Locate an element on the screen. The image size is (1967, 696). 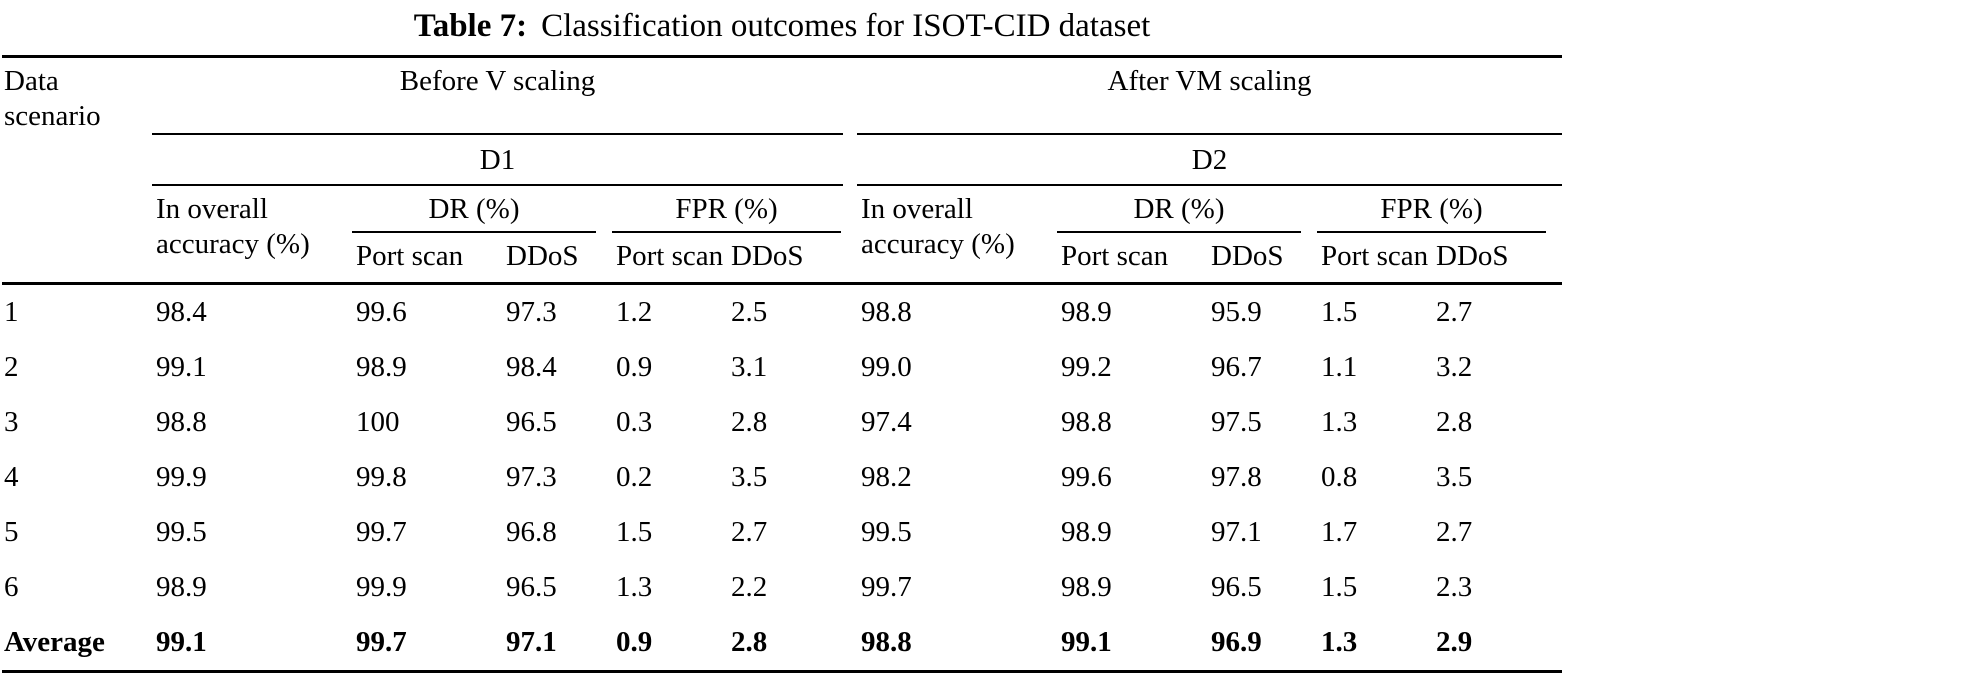
value-cell: 99.8 is located at coordinates (381, 477).